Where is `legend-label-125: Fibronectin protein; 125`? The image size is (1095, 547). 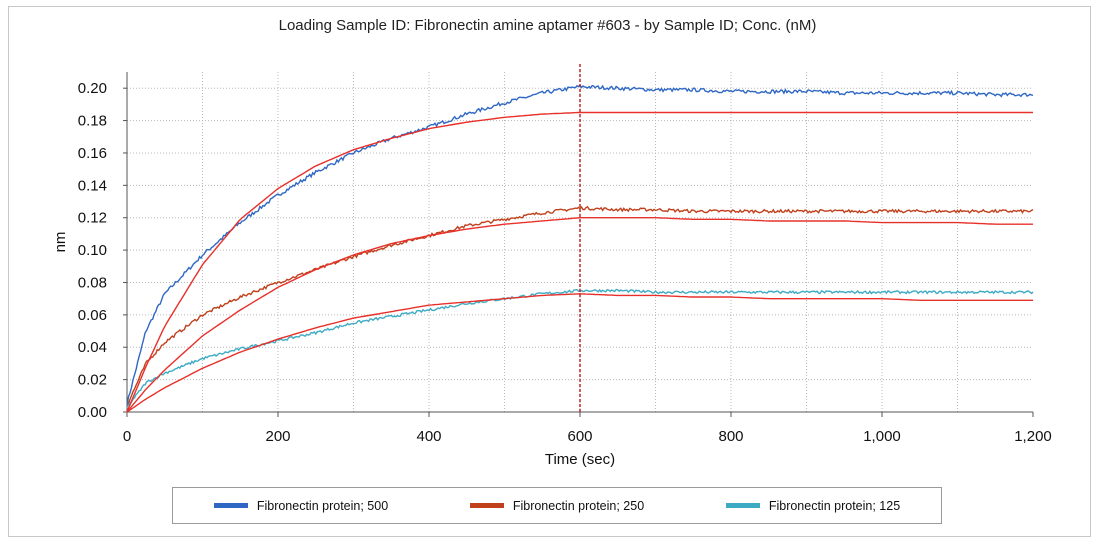
legend-label-125: Fibronectin protein; 125 is located at coordinates (834, 505).